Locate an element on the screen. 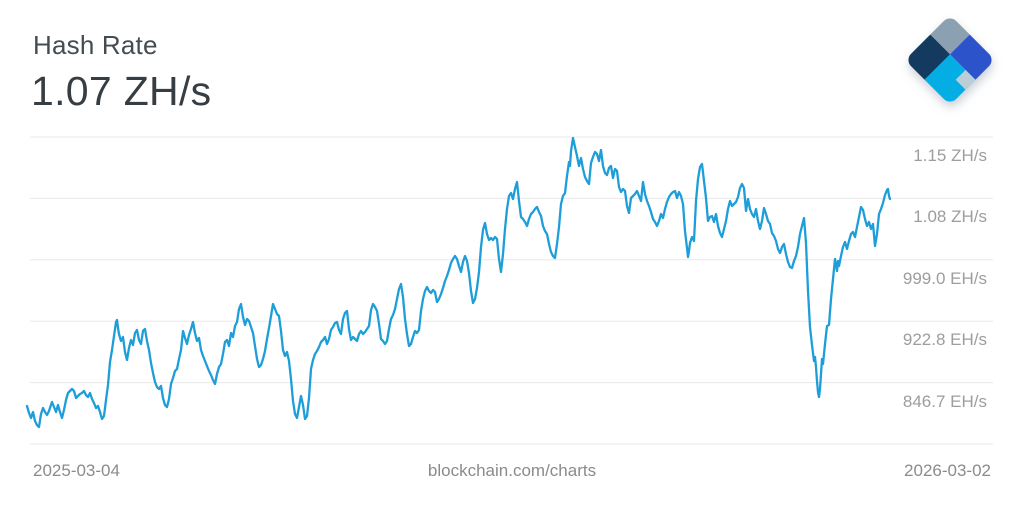 The height and width of the screenshot is (512, 1024). y-axis-tick-label: 1.15 ZH/s is located at coordinates (950, 155).